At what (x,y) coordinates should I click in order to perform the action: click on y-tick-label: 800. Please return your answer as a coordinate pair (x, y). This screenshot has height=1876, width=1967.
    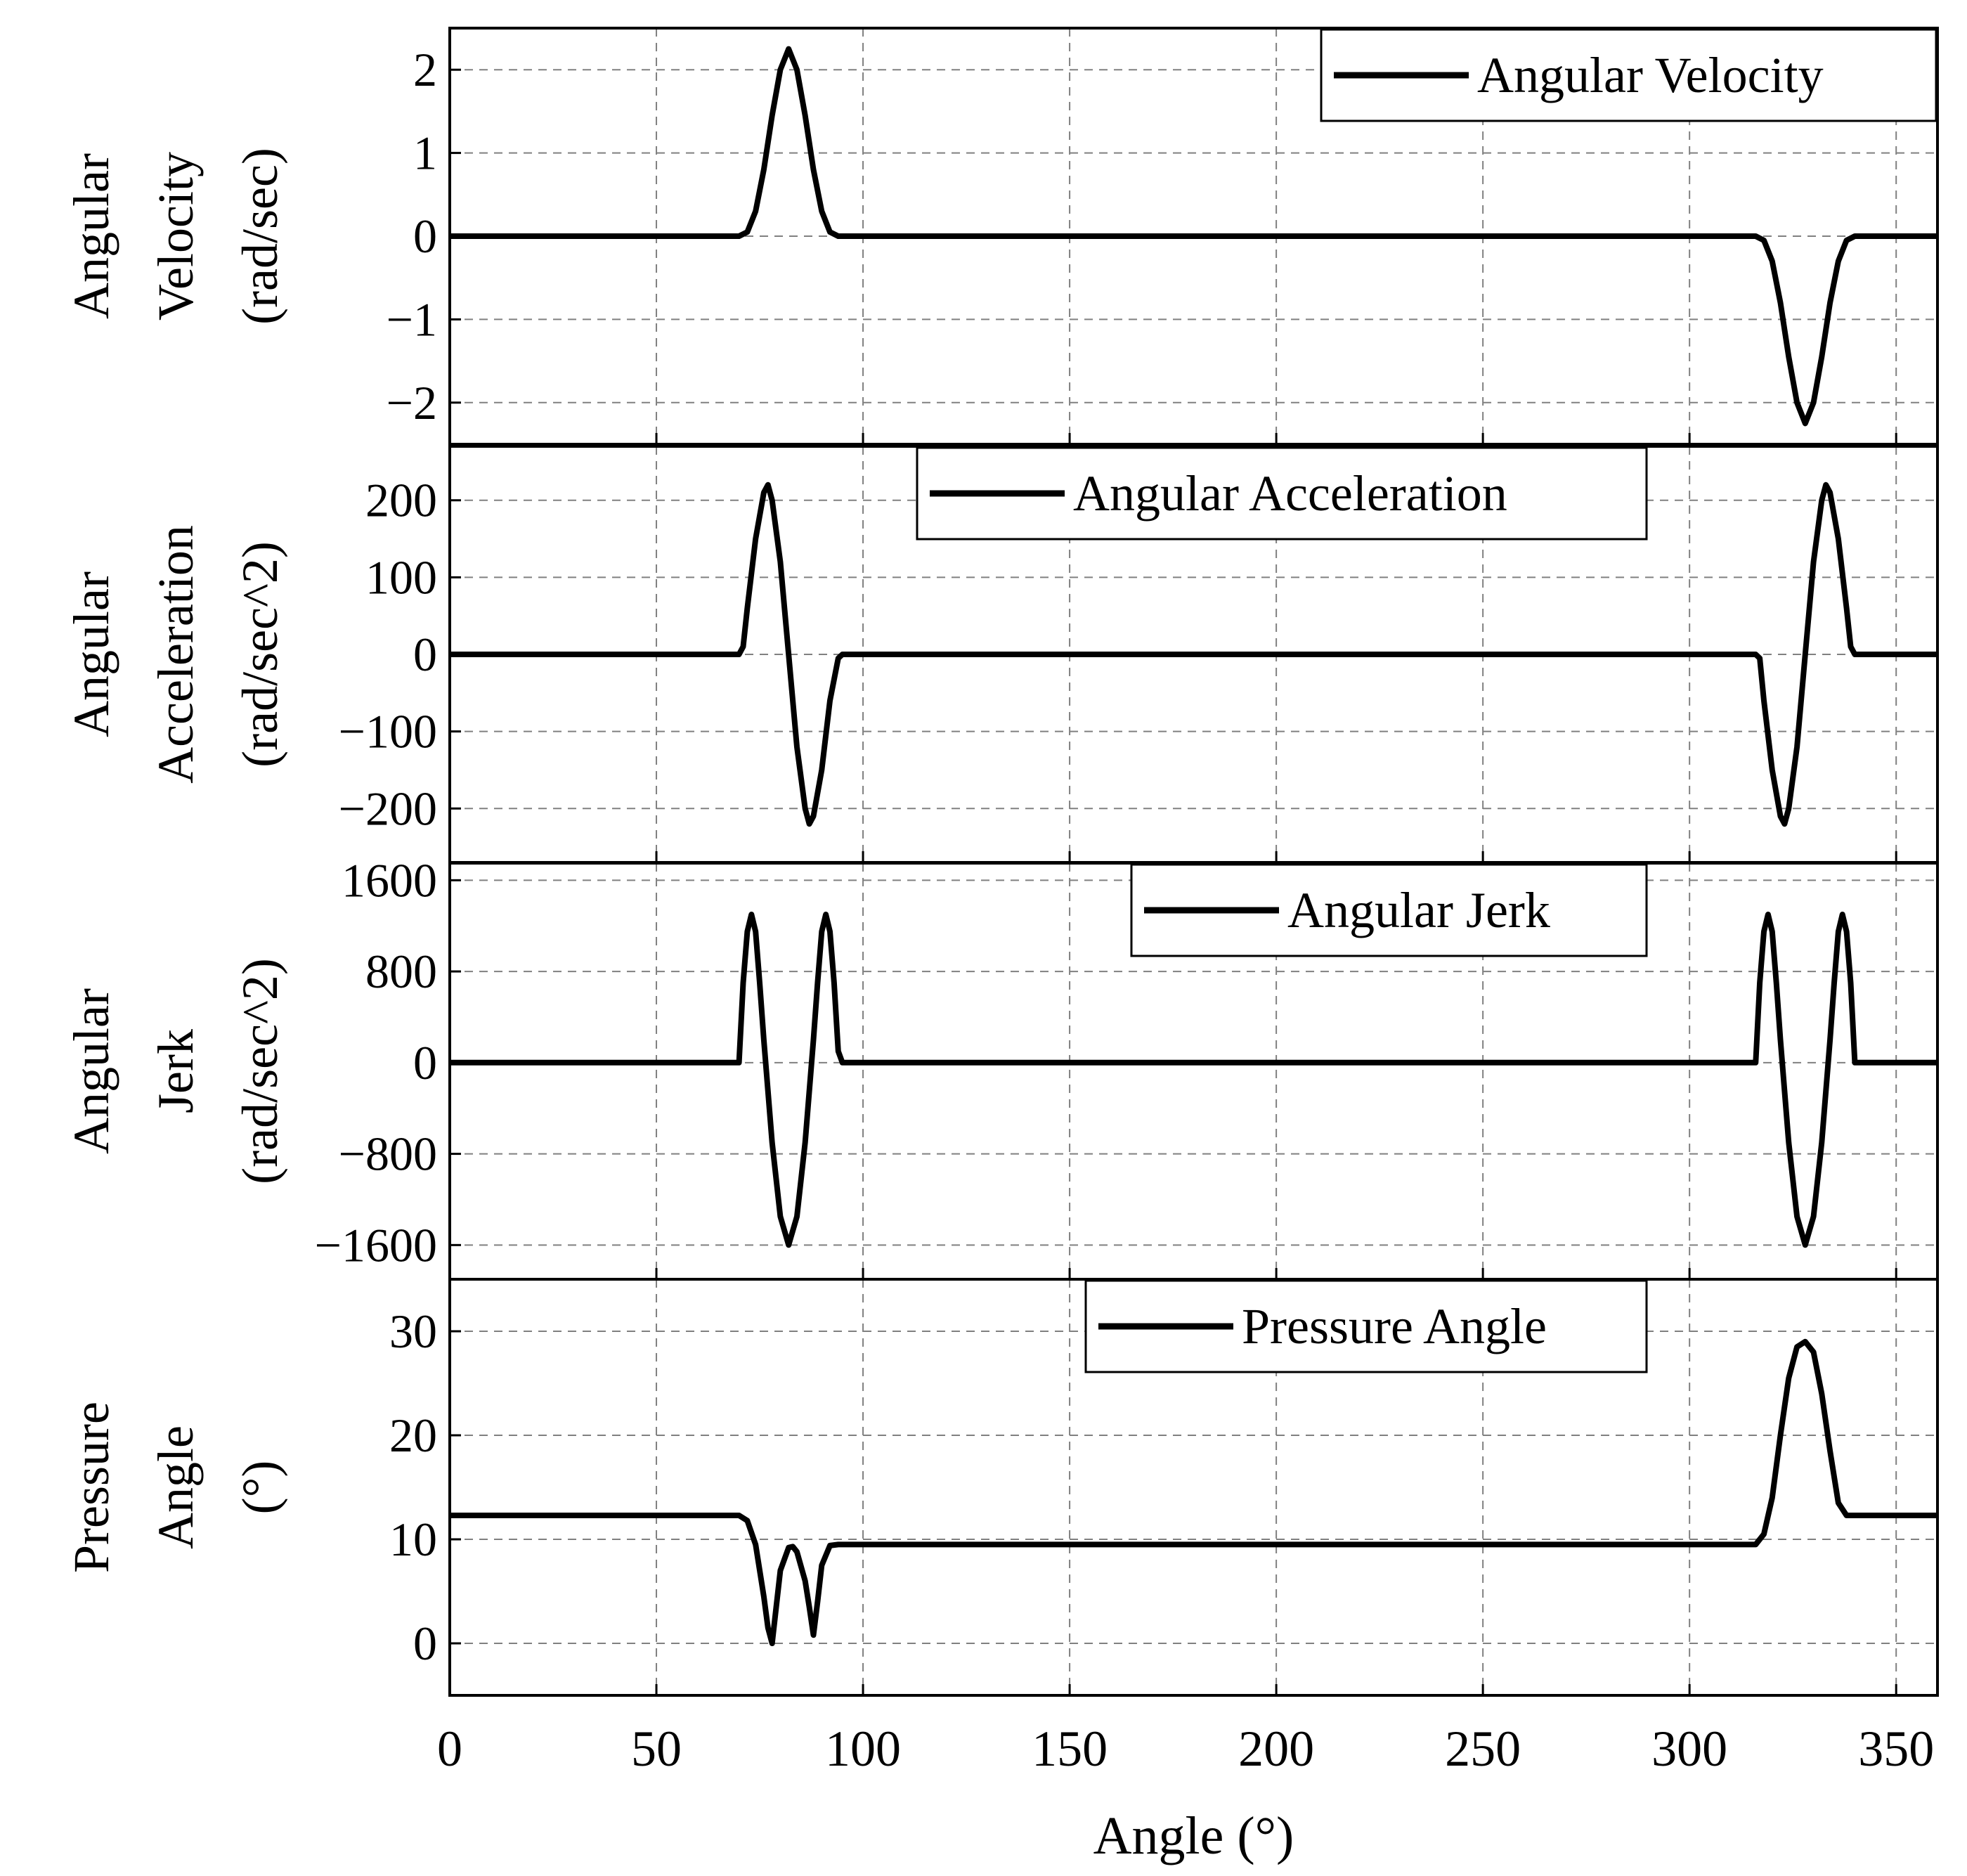
    Looking at the image, I should click on (401, 971).